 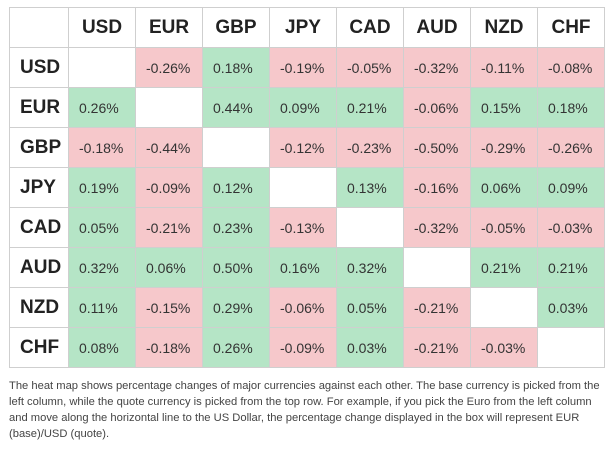 What do you see at coordinates (102, 27) in the screenshot?
I see `column-header: USD` at bounding box center [102, 27].